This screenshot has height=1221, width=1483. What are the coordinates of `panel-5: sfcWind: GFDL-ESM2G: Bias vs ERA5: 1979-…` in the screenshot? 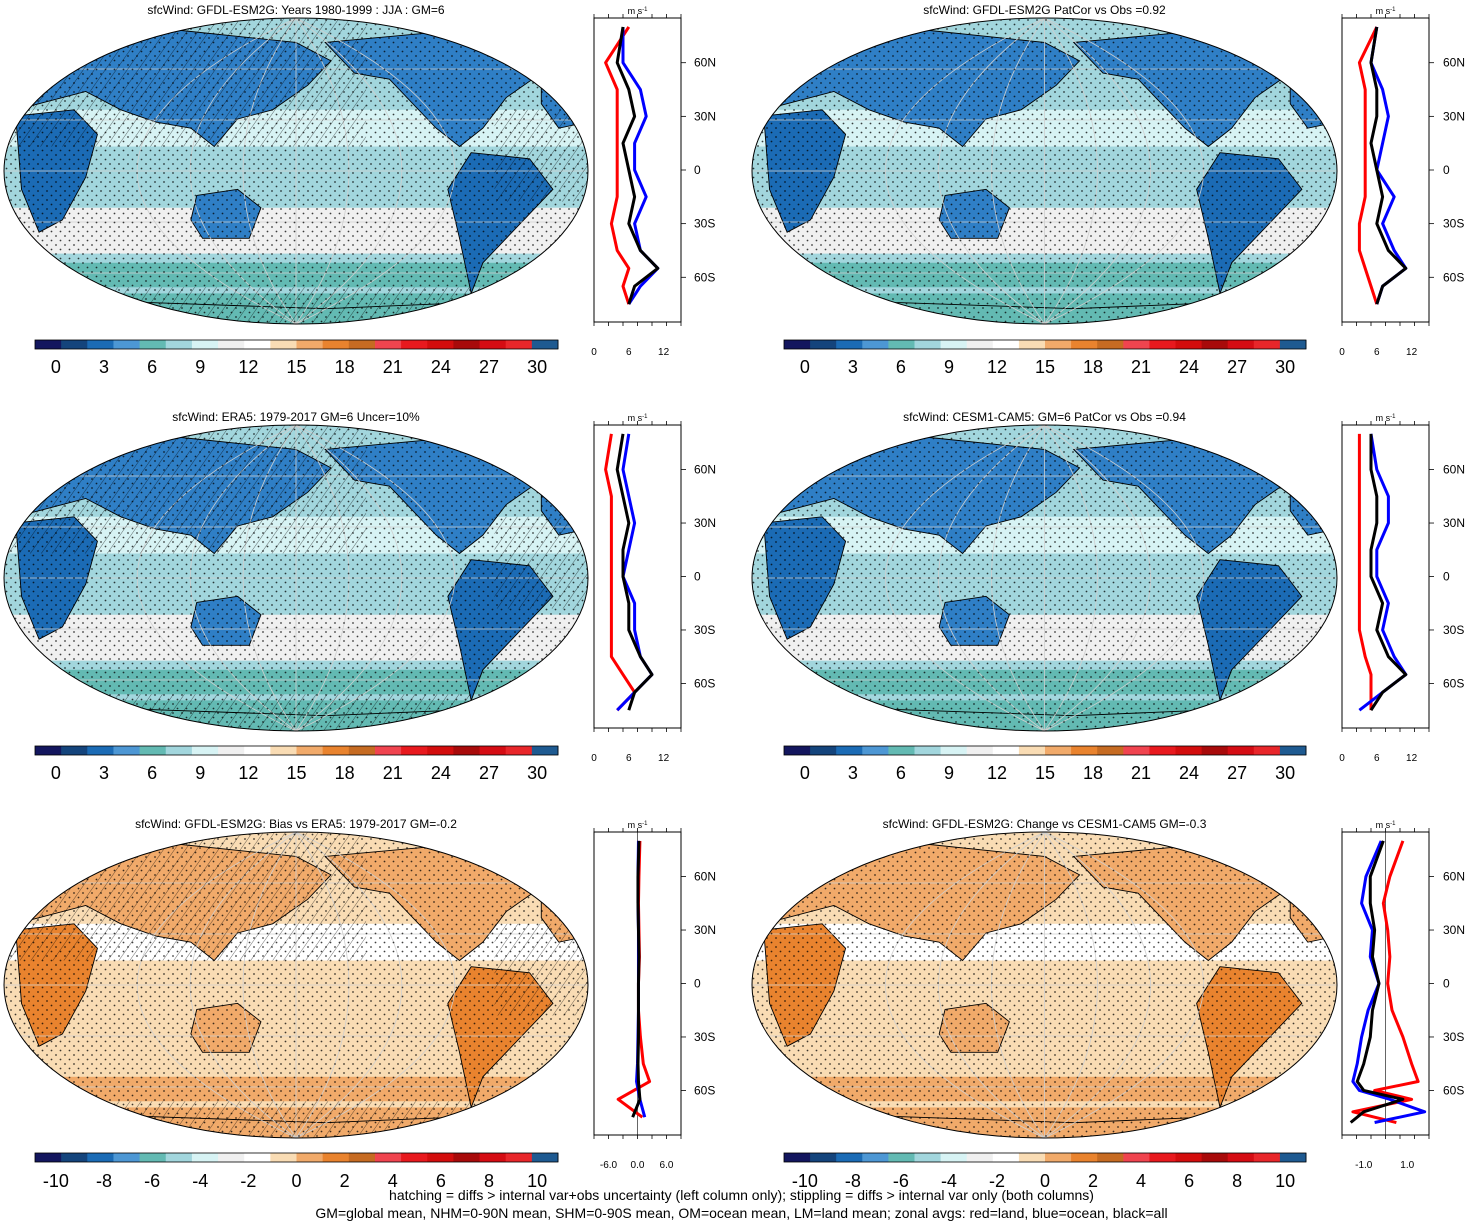 It's located at (359, 1004).